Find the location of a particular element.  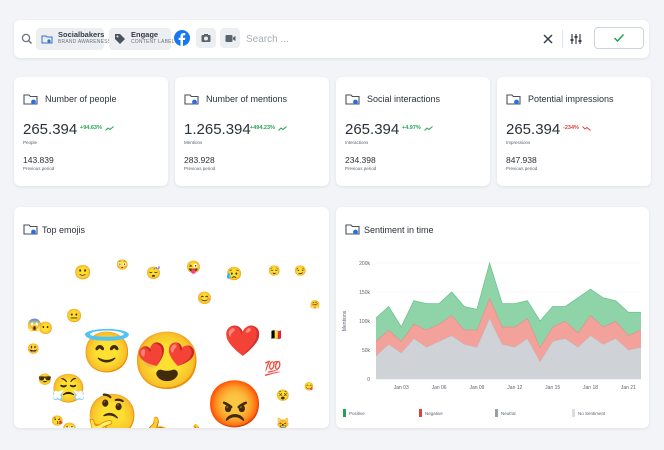

legend-label: Neutral is located at coordinates (508, 413).